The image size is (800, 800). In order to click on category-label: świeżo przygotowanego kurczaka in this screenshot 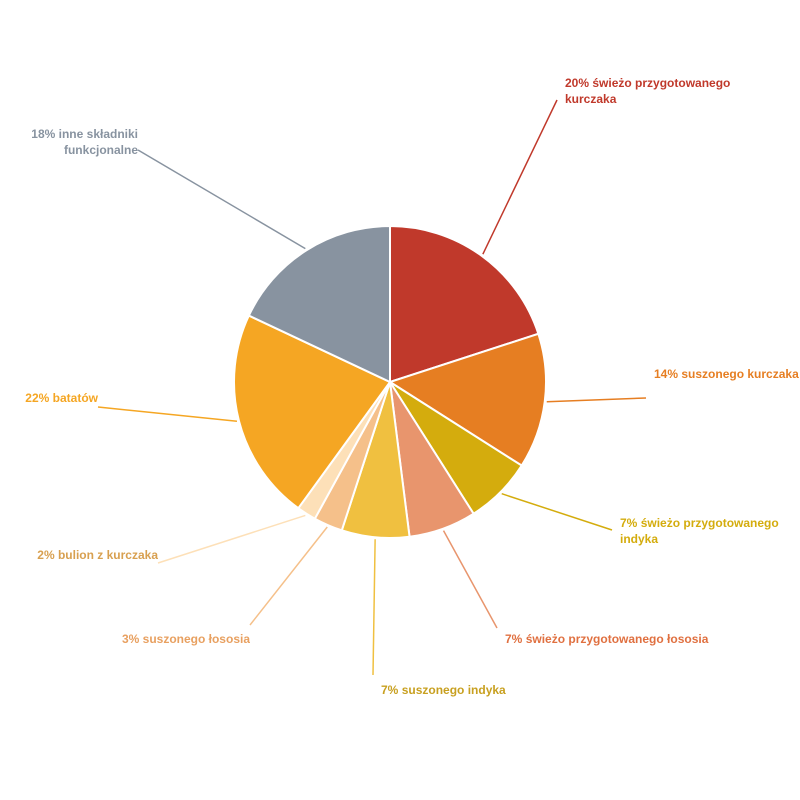, I will do `click(648, 91)`.